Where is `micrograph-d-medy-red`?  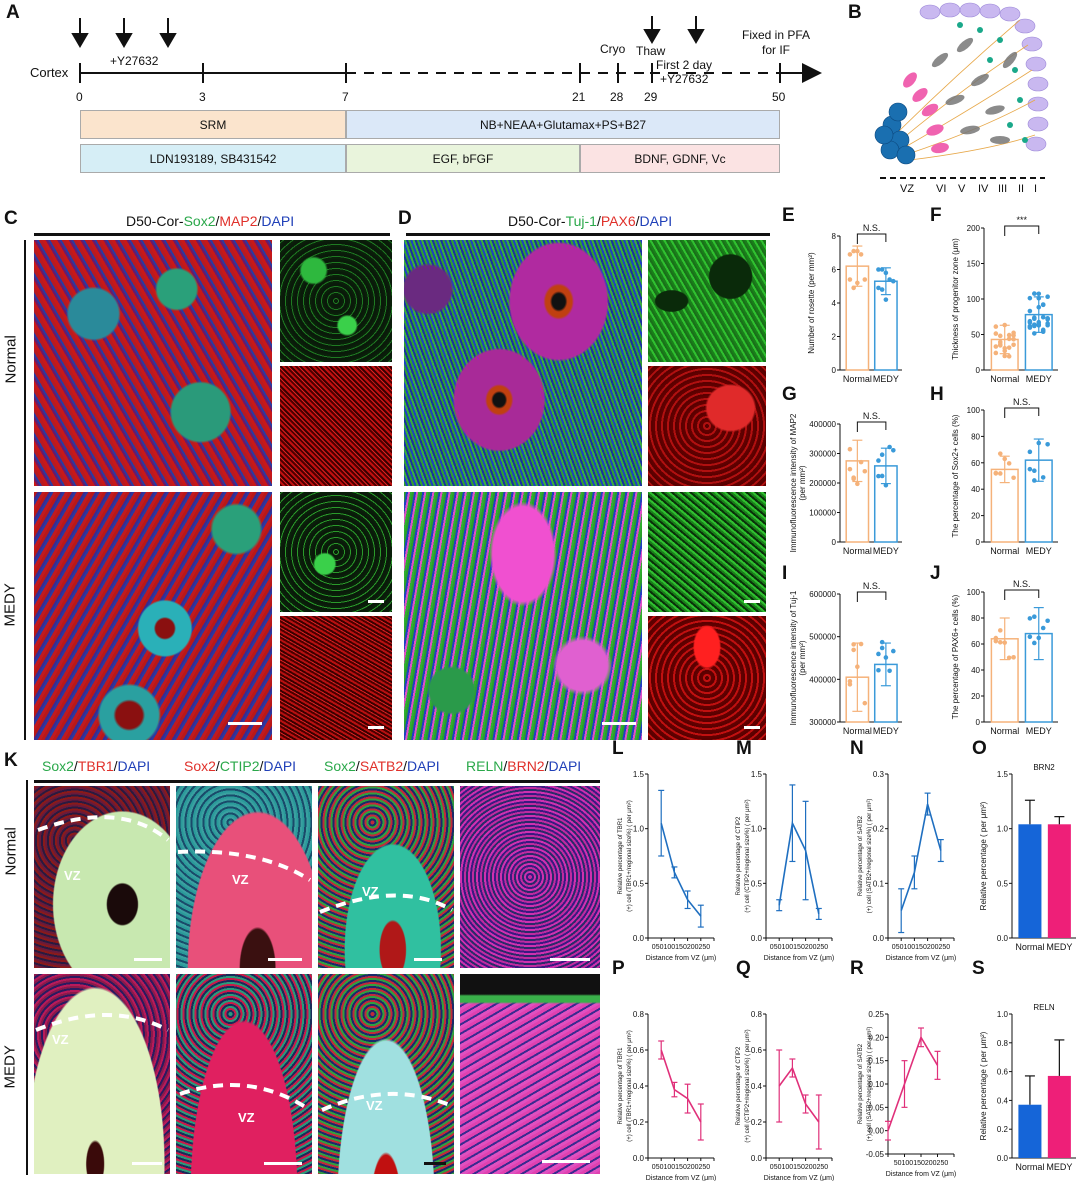
micrograph-d-medy-red is located at coordinates (707, 678).